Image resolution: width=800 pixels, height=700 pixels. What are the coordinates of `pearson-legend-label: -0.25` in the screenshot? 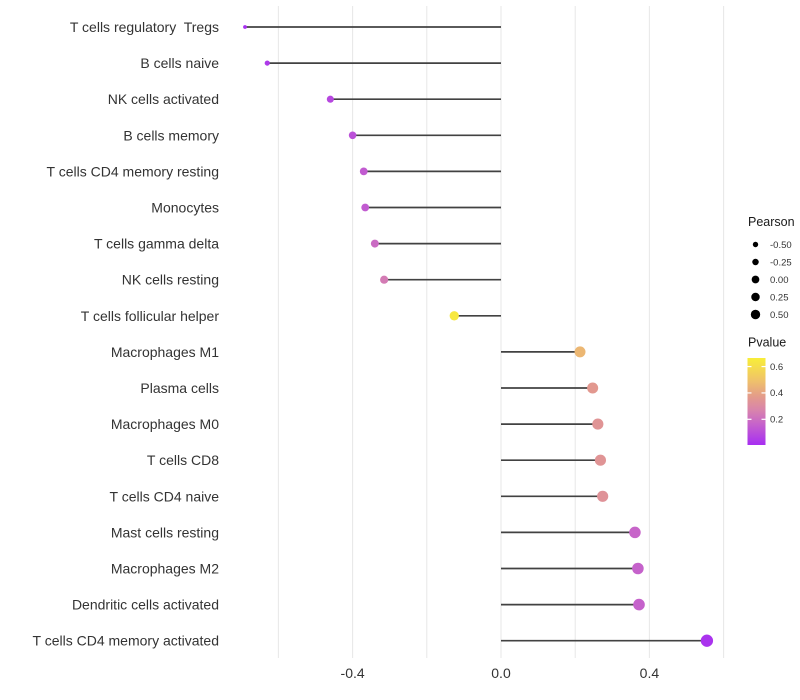 It's located at (781, 262).